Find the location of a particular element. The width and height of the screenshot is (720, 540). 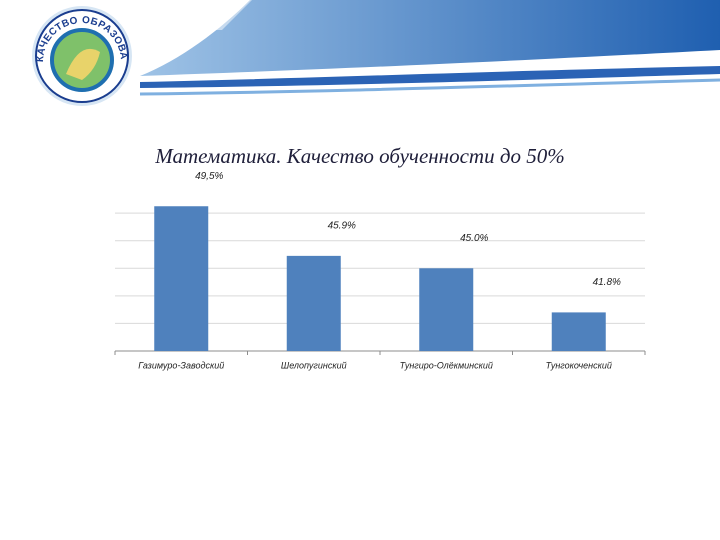

chart-title: Математика. Качество обученности до 50% is located at coordinates (359, 156).